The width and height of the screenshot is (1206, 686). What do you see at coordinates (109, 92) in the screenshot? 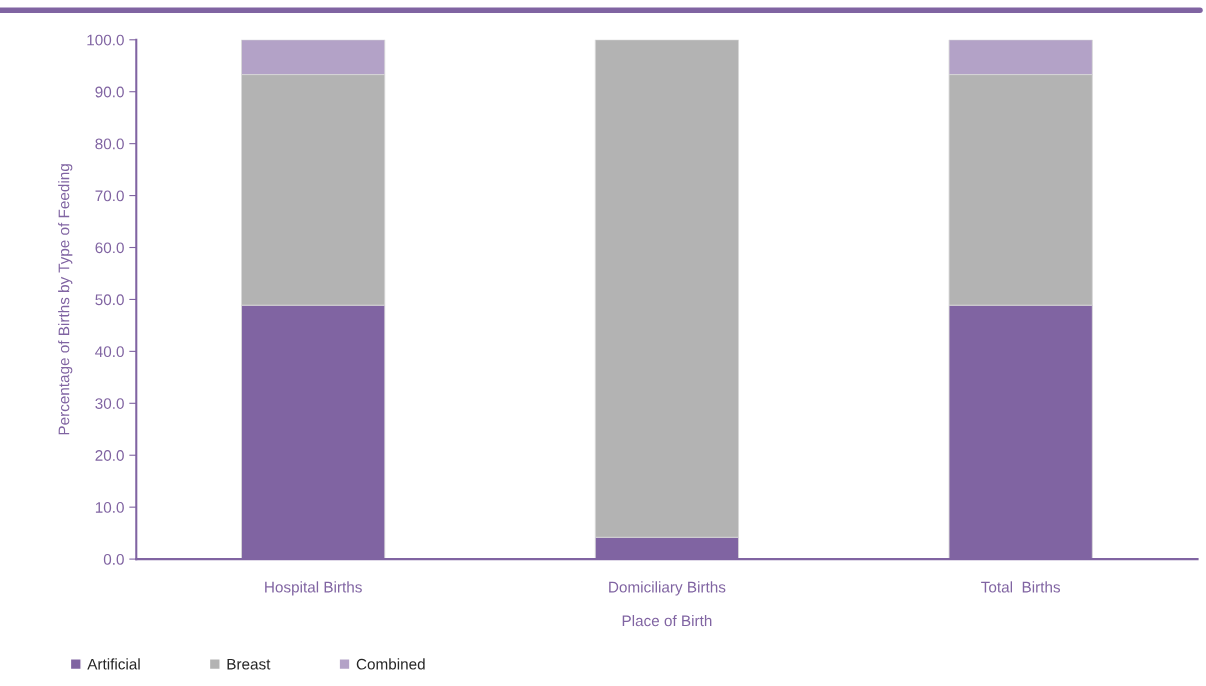
I see `y-tick-label: 90.0` at bounding box center [109, 92].